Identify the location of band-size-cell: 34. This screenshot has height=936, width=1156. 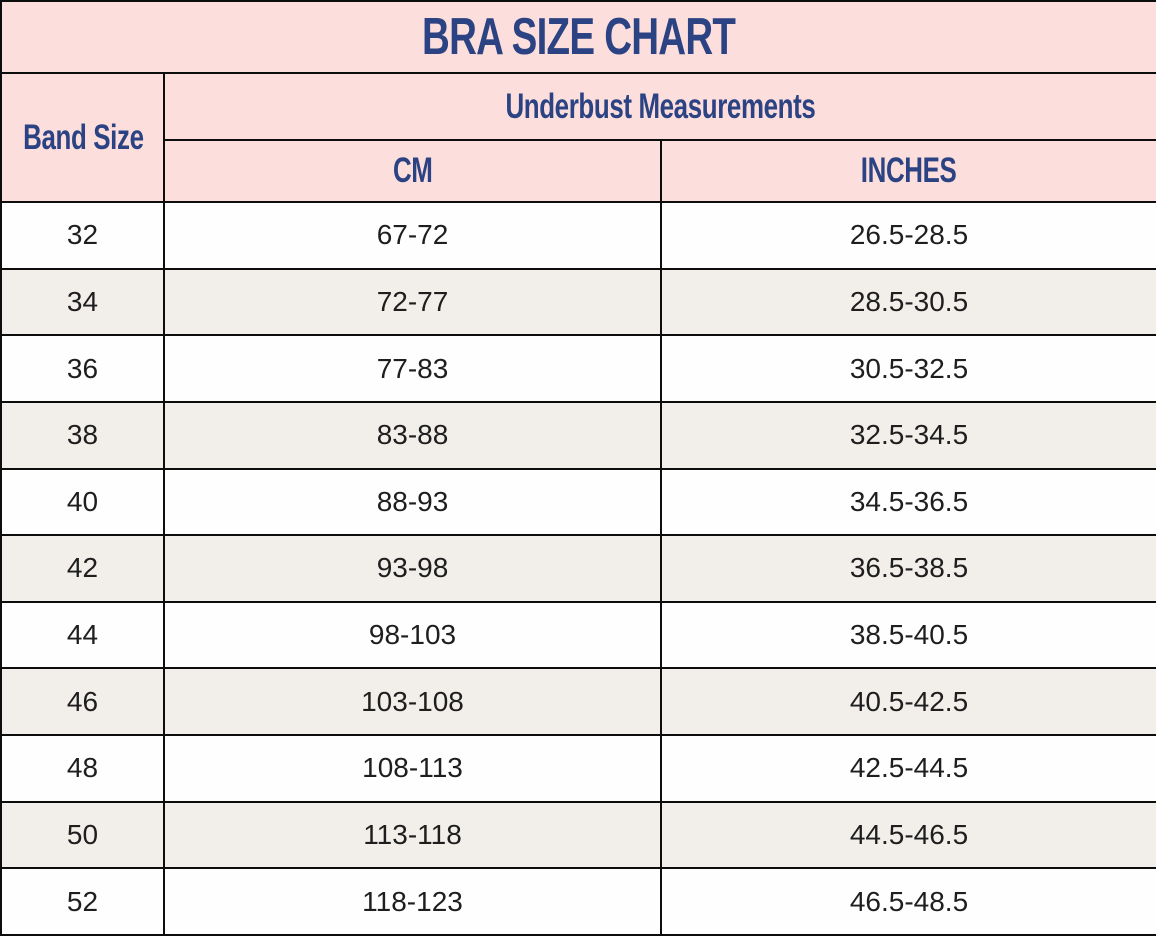
(82, 302).